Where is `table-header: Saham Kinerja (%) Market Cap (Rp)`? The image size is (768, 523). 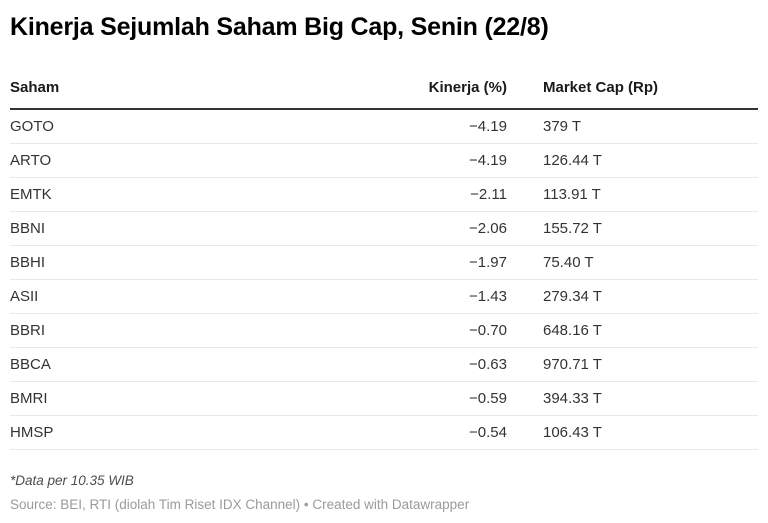 table-header: Saham Kinerja (%) Market Cap (Rp) is located at coordinates (384, 94).